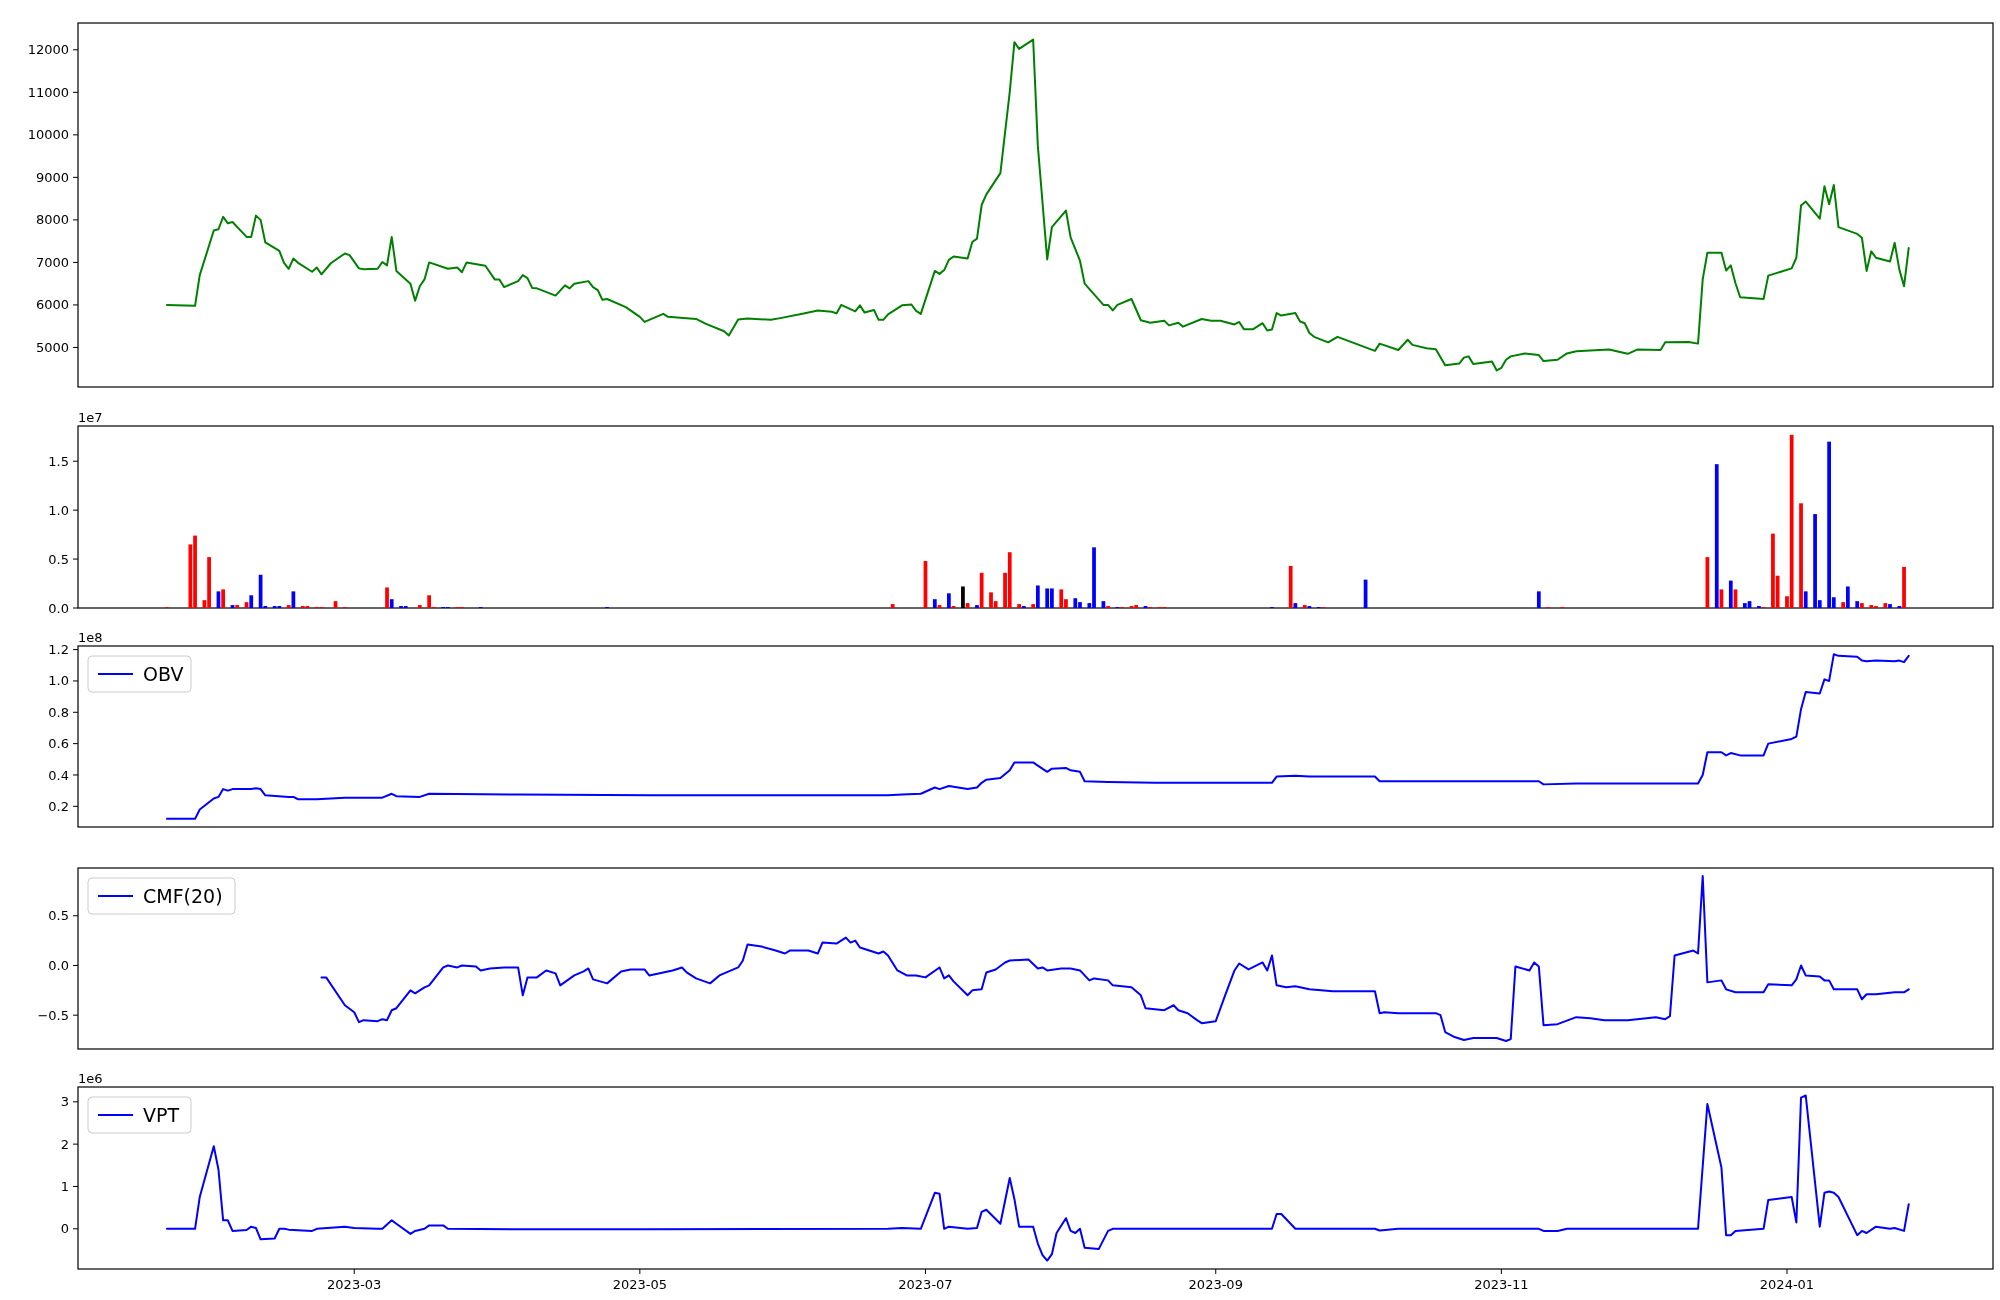 Image resolution: width=2000 pixels, height=1300 pixels. What do you see at coordinates (58, 775) in the screenshot?
I see `y-tick-label: 0.4` at bounding box center [58, 775].